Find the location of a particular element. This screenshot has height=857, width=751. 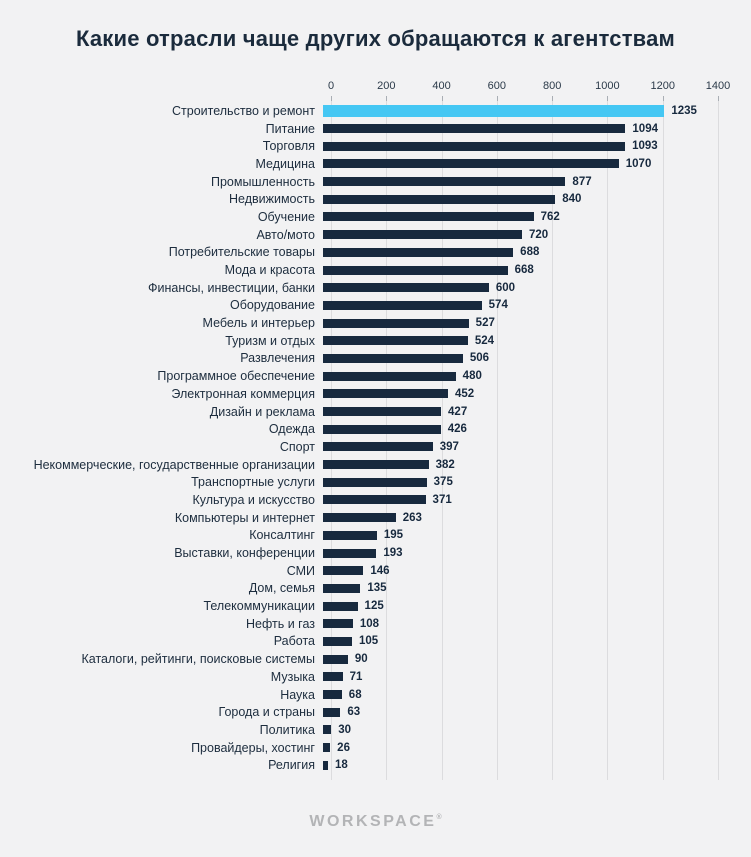

value-label: 426 is located at coordinates (457, 429).